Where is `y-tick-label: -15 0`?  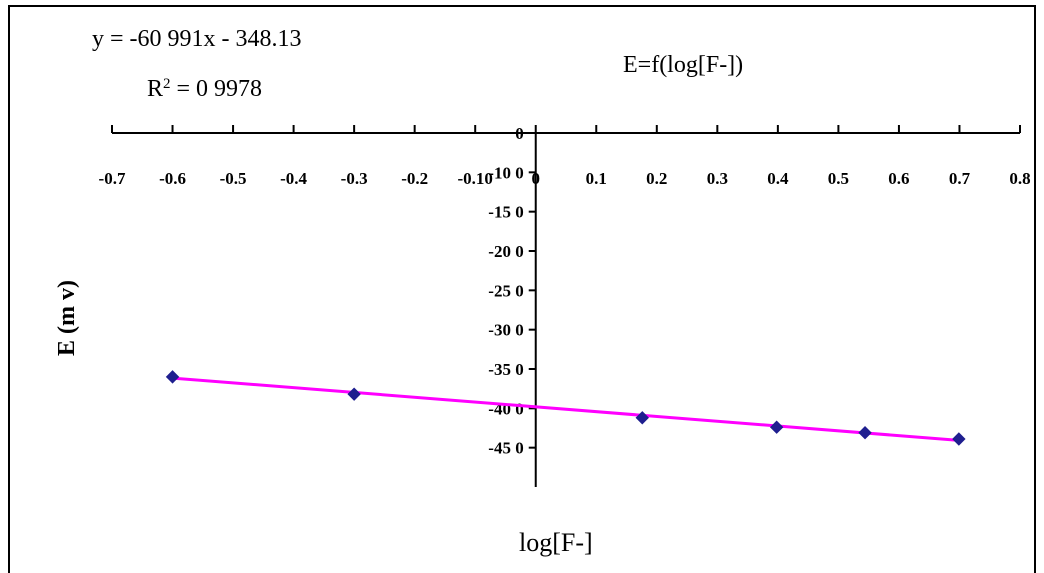
y-tick-label: -15 0 is located at coordinates (505, 212).